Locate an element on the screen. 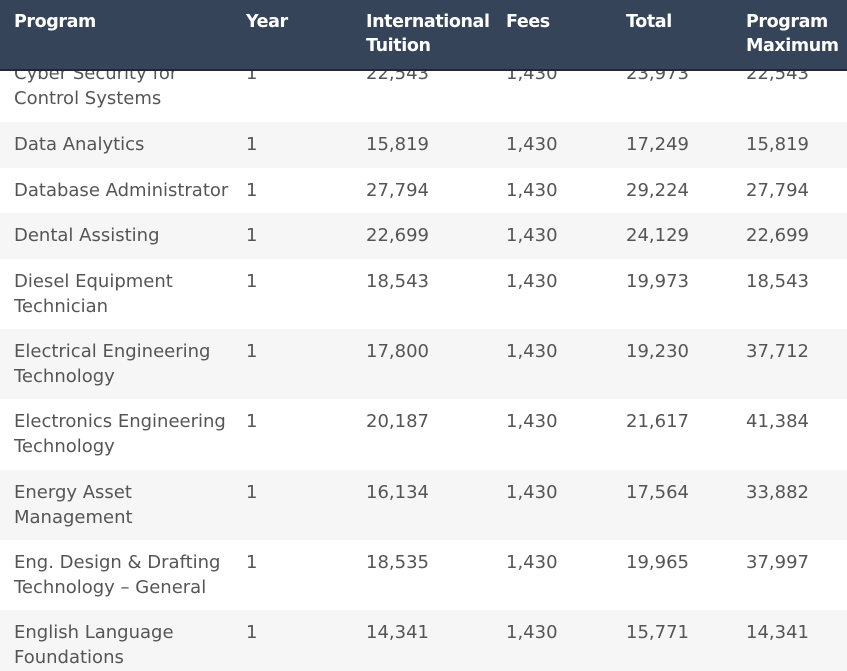 The image size is (847, 671). program-cell: Diesel Equipment Technician is located at coordinates (93, 294).